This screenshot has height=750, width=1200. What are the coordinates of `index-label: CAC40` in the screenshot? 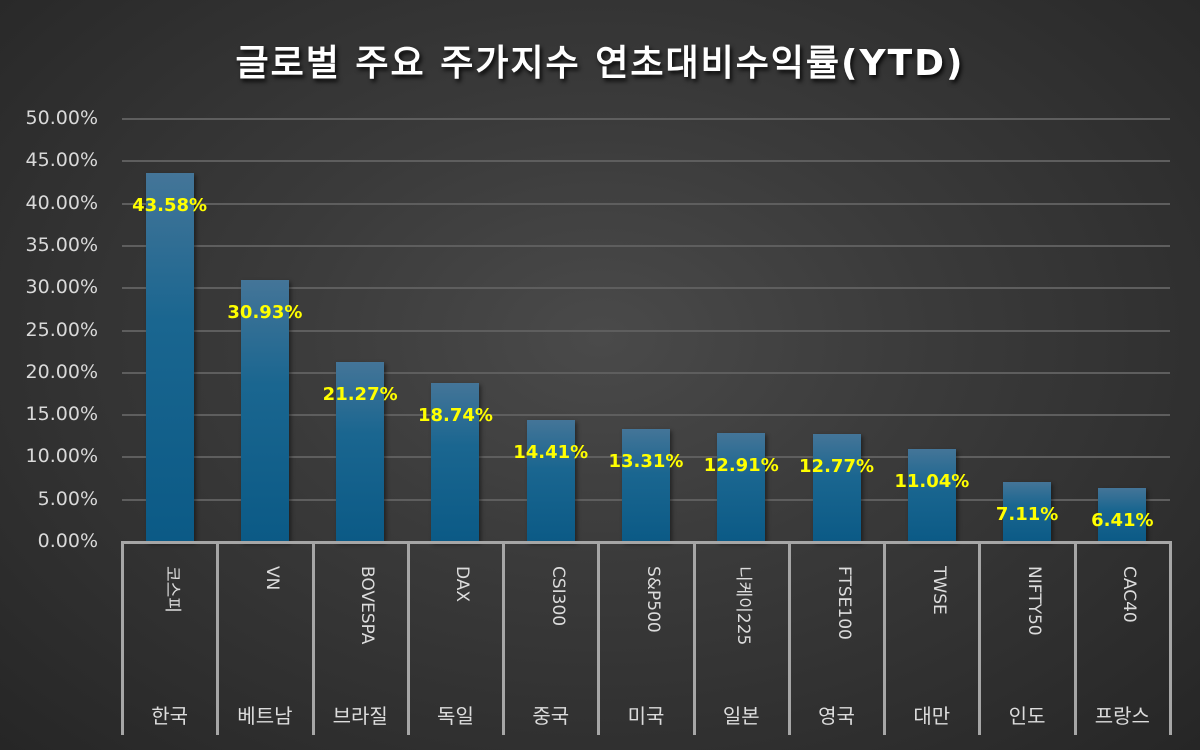 It's located at (1126, 641).